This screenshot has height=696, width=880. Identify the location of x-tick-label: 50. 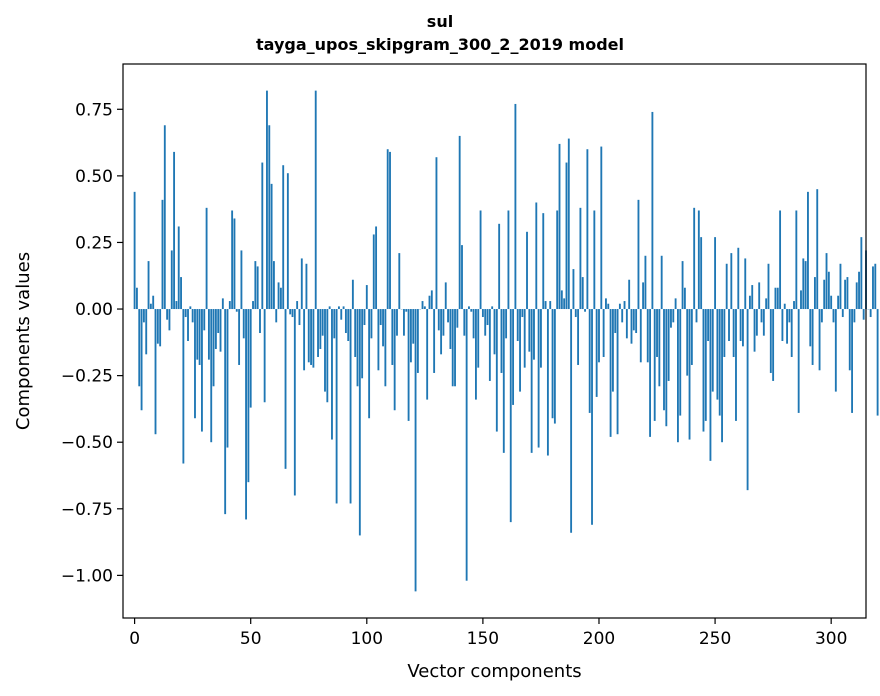
(251, 639).